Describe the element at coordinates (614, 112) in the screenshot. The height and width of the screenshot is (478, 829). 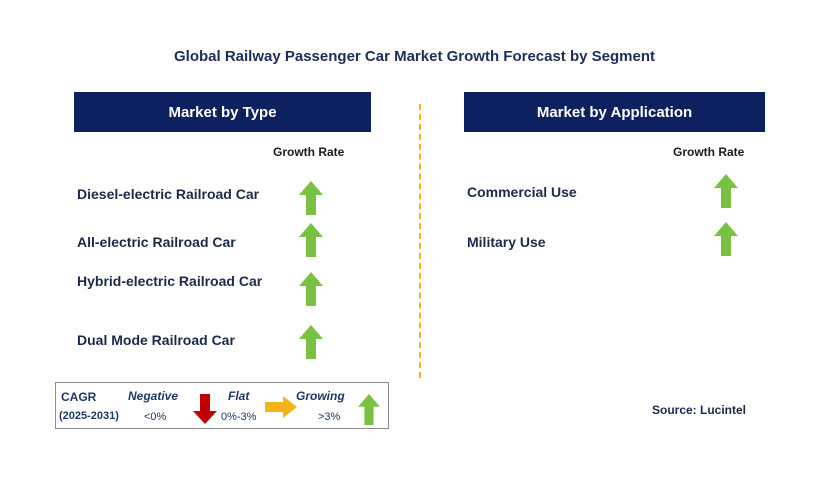
I see `market-by-application-header: Market by Application` at that location.